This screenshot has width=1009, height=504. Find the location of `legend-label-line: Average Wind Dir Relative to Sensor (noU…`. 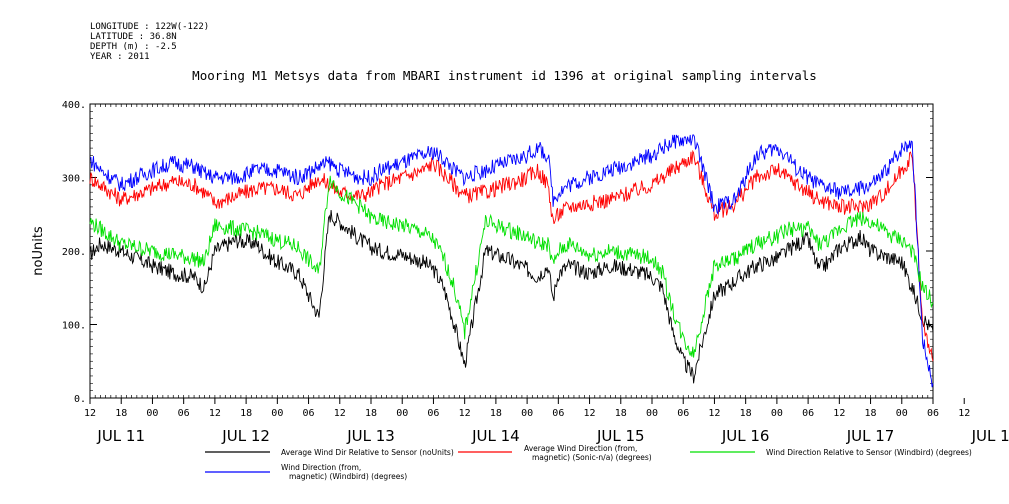

legend-label-line: Average Wind Dir Relative to Sensor (noU… is located at coordinates (367, 452).